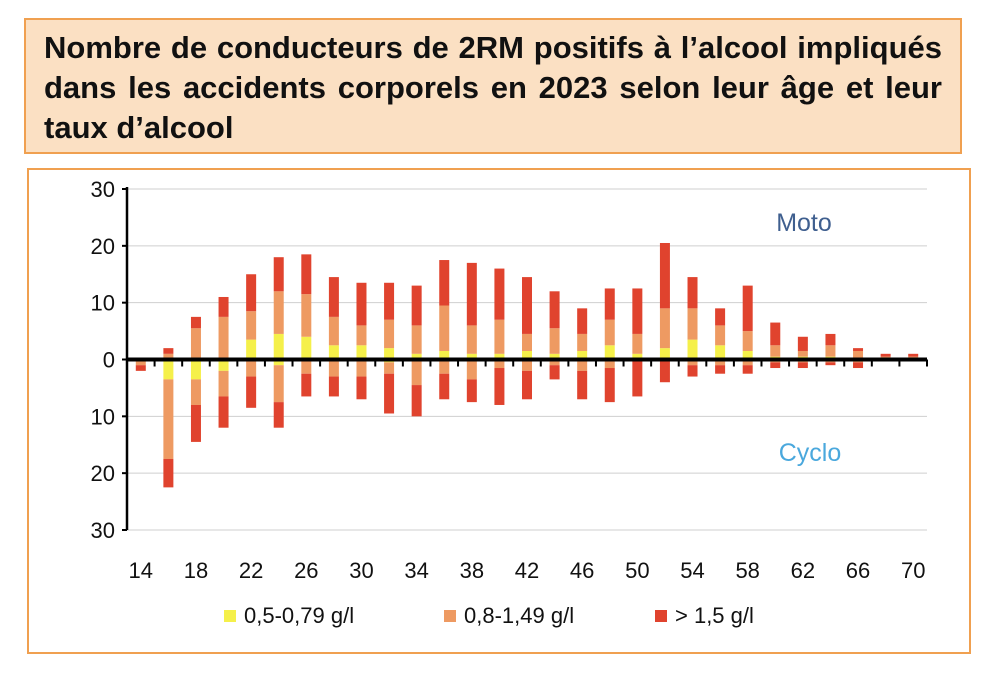  I want to click on legend-label-low: 0,5-0,79 g/l, so click(299, 615).